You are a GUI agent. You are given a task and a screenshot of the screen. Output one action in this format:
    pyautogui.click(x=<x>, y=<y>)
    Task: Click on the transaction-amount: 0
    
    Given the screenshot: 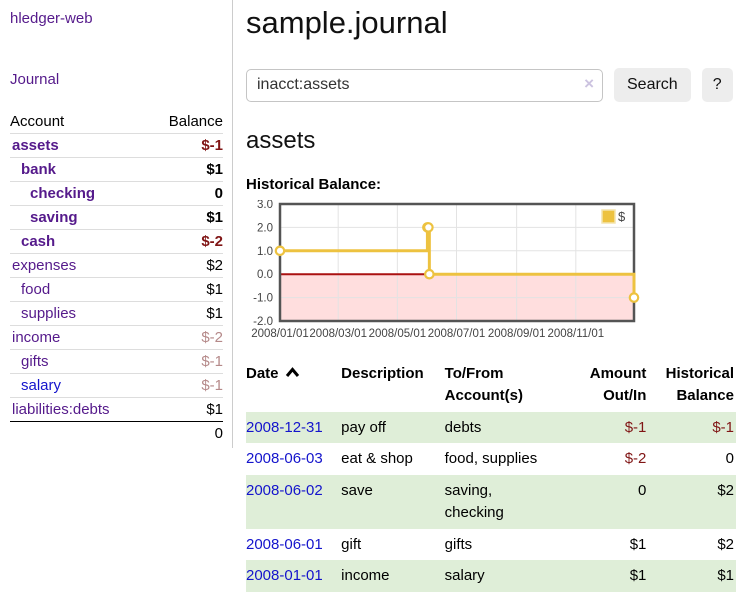 What is the action you would take?
    pyautogui.click(x=619, y=502)
    